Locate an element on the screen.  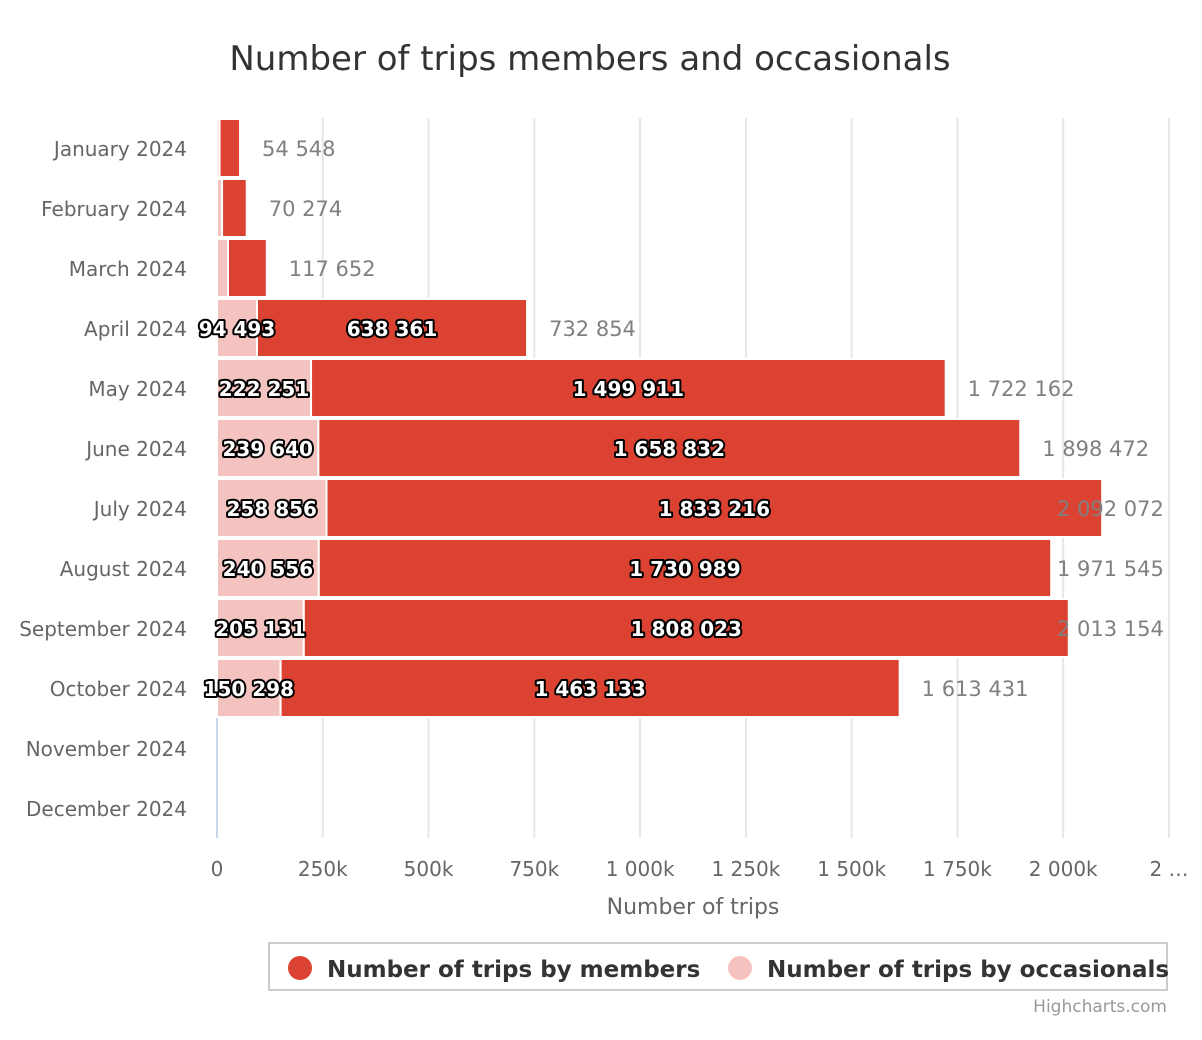
data-label-occasionals: 222 251 is located at coordinates (264, 389).